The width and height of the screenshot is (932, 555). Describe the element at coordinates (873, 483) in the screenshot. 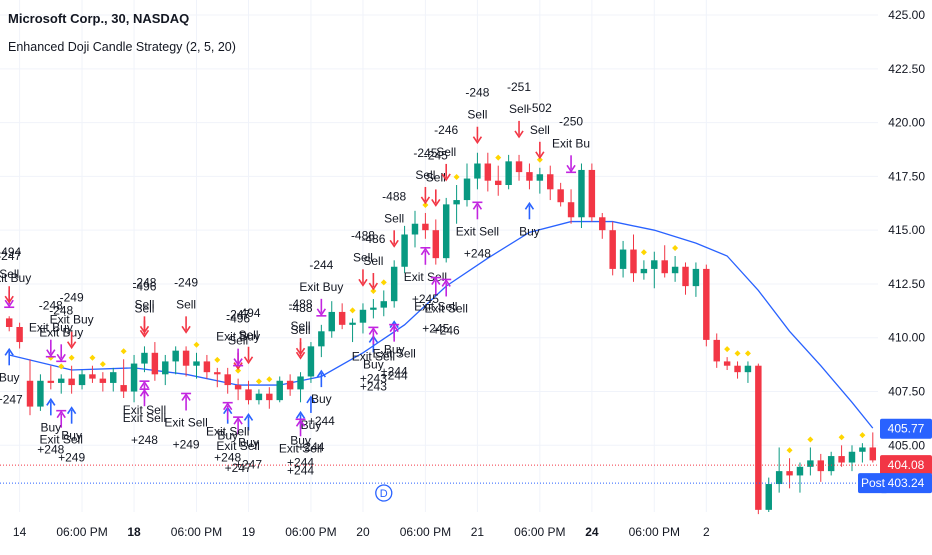

I see `post-badge-bg` at that location.